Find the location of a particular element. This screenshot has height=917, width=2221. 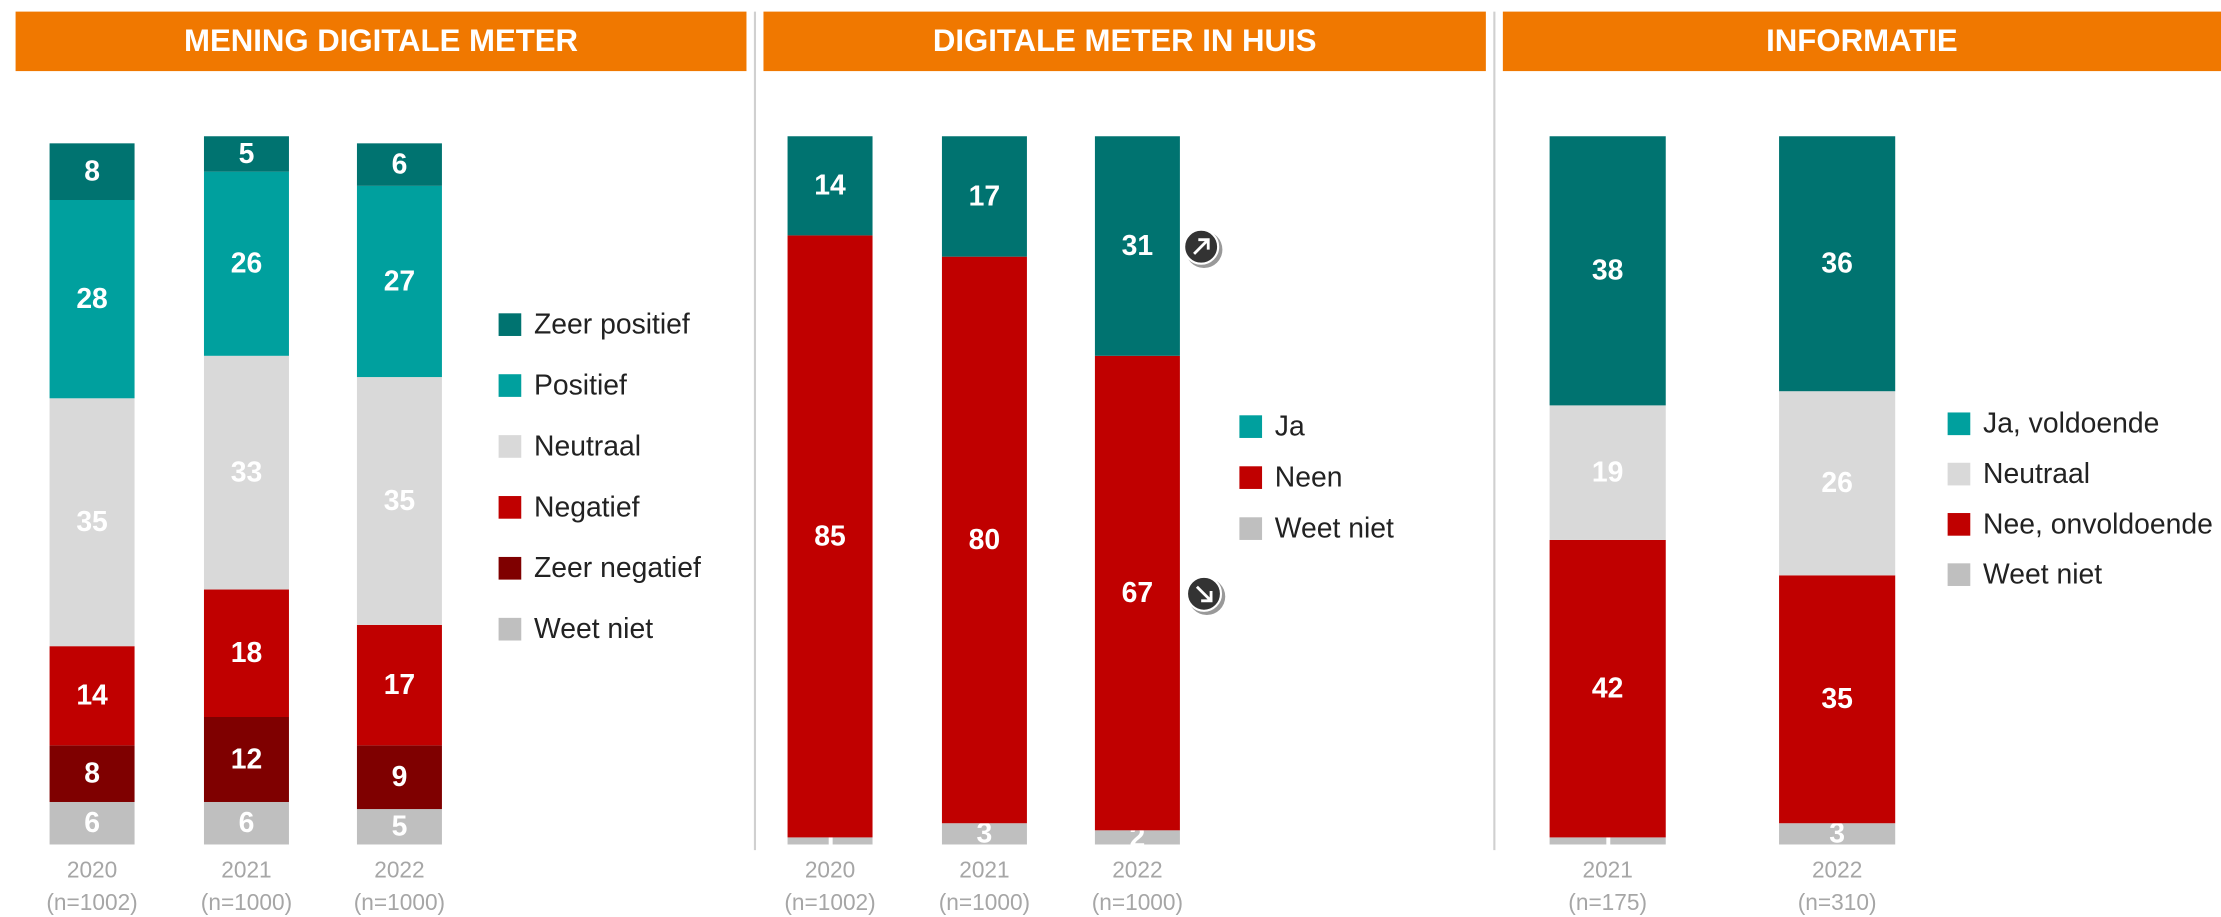

legend-label: Nee, onvoldoende is located at coordinates (2098, 524).